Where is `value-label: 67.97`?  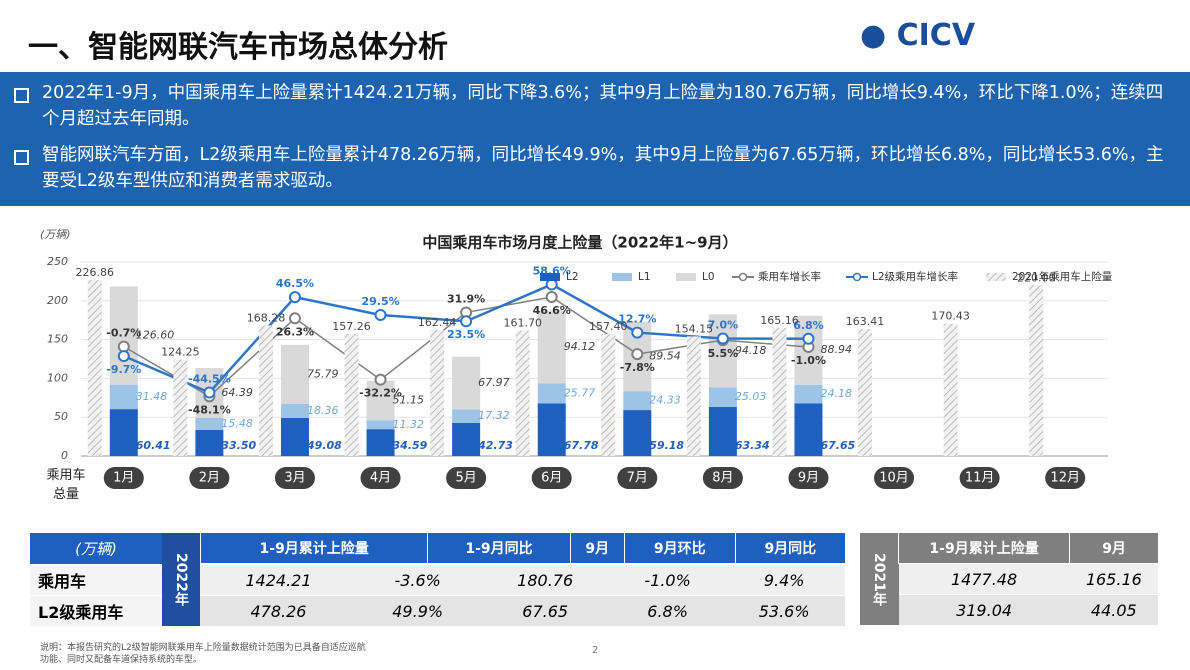
value-label: 67.97 is located at coordinates (494, 382).